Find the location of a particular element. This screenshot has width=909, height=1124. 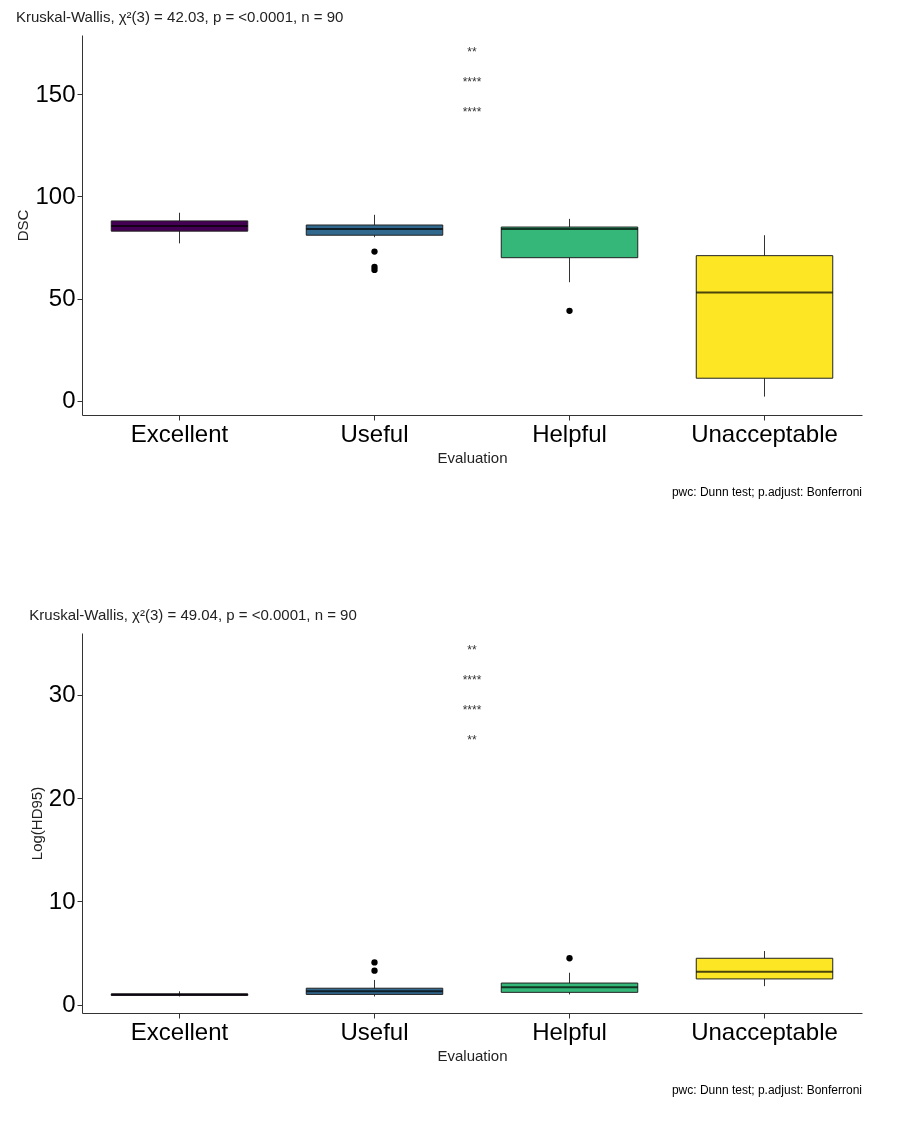

y-tick-label: 10 is located at coordinates (62, 900).